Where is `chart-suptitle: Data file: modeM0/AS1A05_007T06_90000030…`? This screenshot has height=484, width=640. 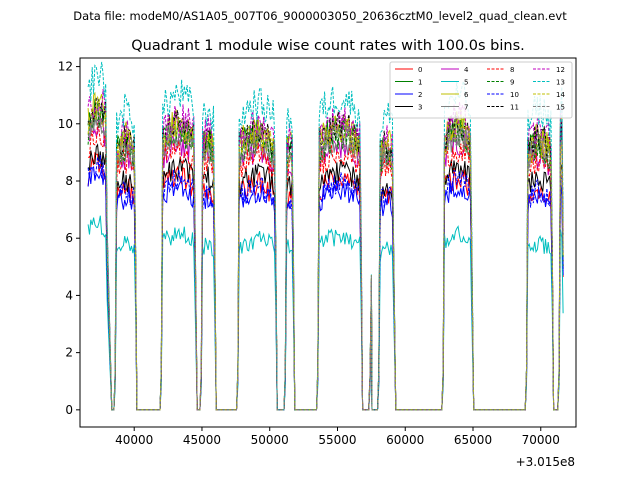 chart-suptitle: Data file: modeM0/AS1A05_007T06_90000030… is located at coordinates (320, 16).